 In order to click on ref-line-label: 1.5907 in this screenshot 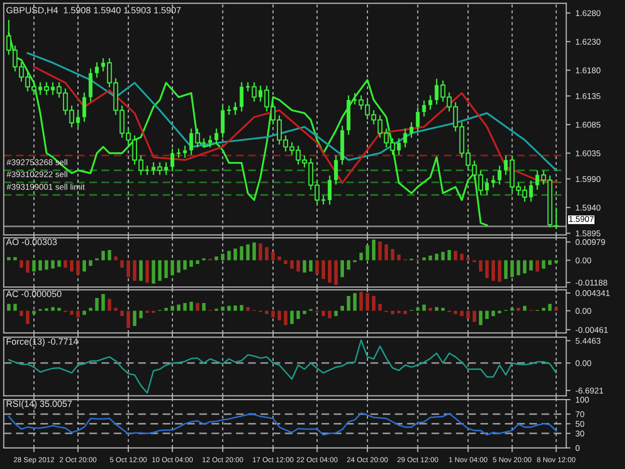, I will do `click(581, 219)`.